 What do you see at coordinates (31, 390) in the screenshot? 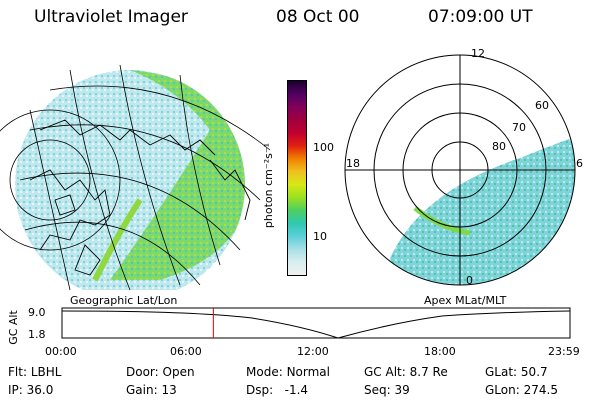
I see `status-ip: IP: 36.0` at bounding box center [31, 390].